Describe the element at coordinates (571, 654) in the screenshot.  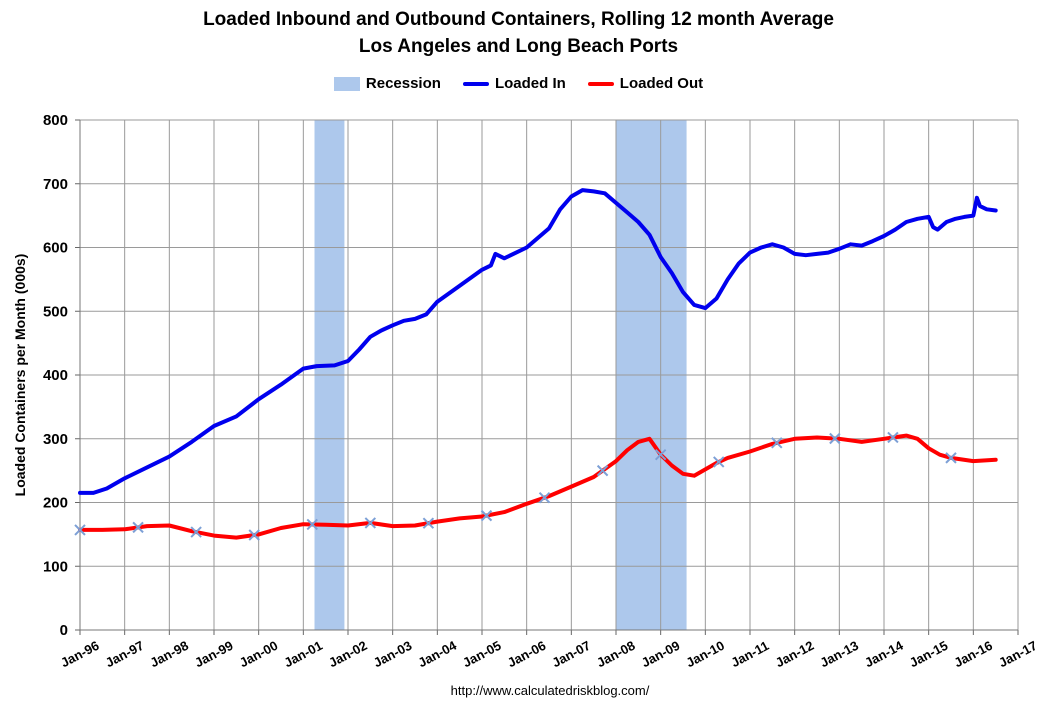
I see `x-tick-label: Jan-07` at that location.